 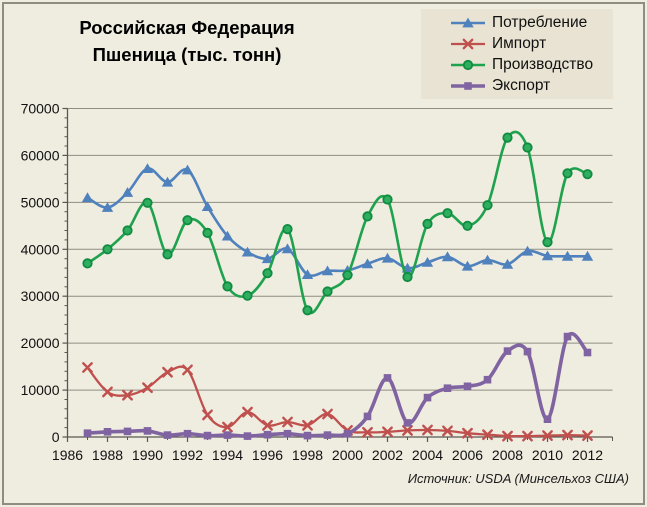 What do you see at coordinates (467, 455) in the screenshot?
I see `x-tick-label: 2006` at bounding box center [467, 455].